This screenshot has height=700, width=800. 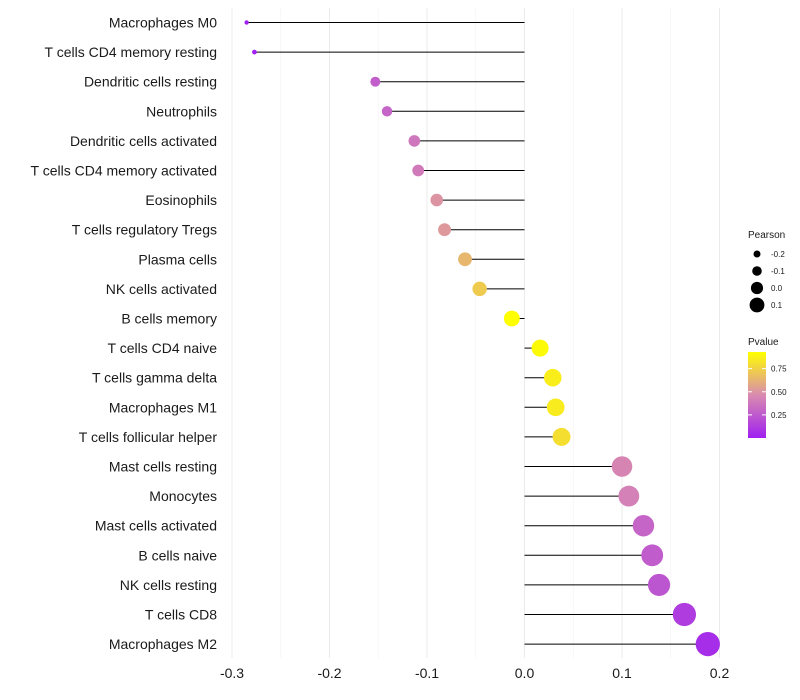 What do you see at coordinates (163, 407) in the screenshot?
I see `category-label-13: Macrophages M1` at bounding box center [163, 407].